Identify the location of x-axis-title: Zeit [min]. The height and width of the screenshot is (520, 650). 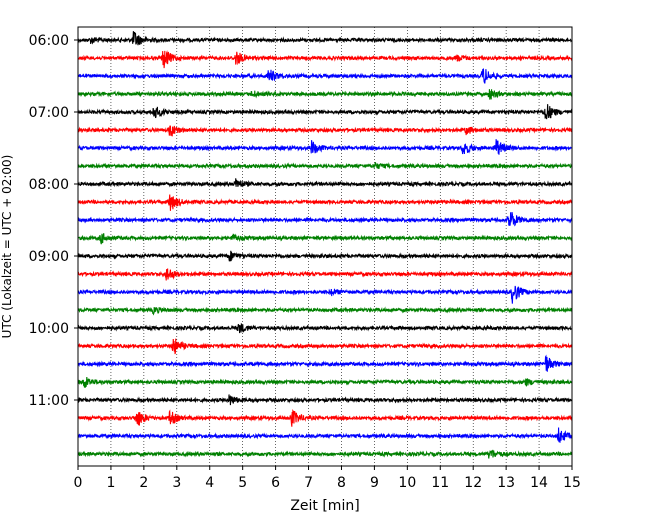
(324, 506).